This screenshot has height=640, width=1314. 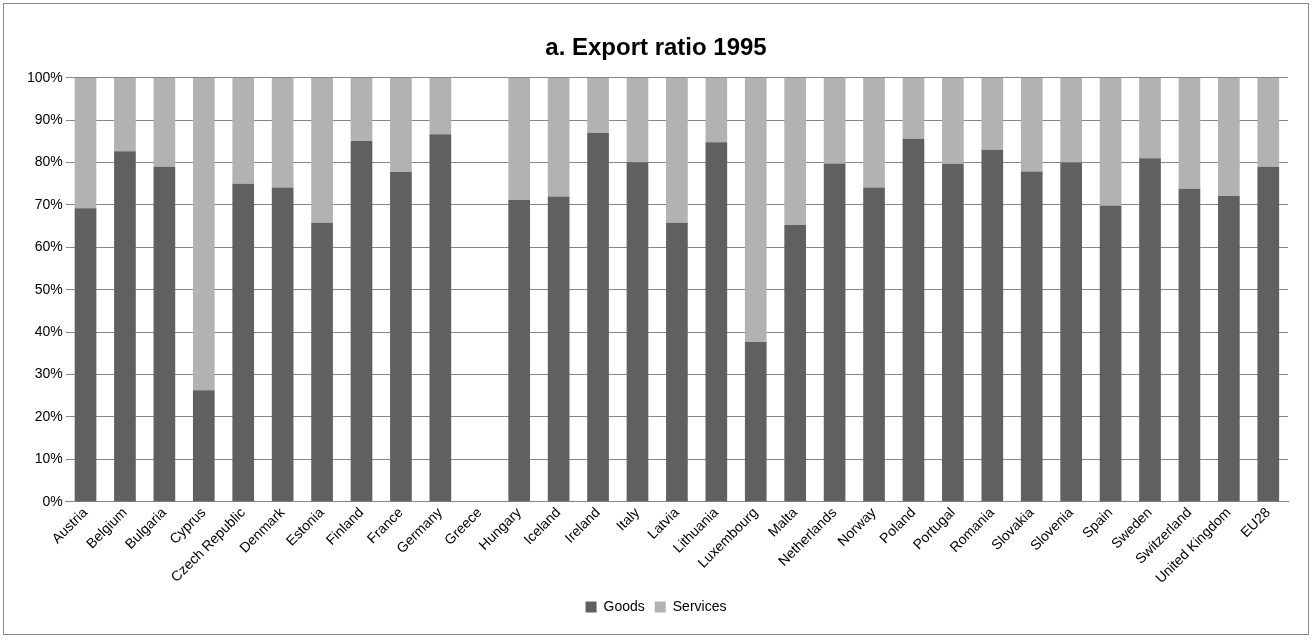 I want to click on y-tick-label: 60%, so click(x=48, y=246).